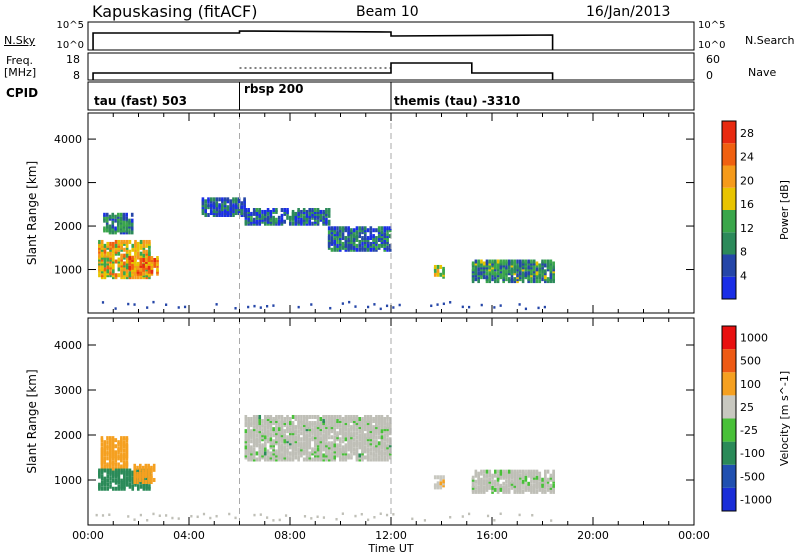  What do you see at coordinates (68, 390) in the screenshot?
I see `y-tick-label: 3000` at bounding box center [68, 390].